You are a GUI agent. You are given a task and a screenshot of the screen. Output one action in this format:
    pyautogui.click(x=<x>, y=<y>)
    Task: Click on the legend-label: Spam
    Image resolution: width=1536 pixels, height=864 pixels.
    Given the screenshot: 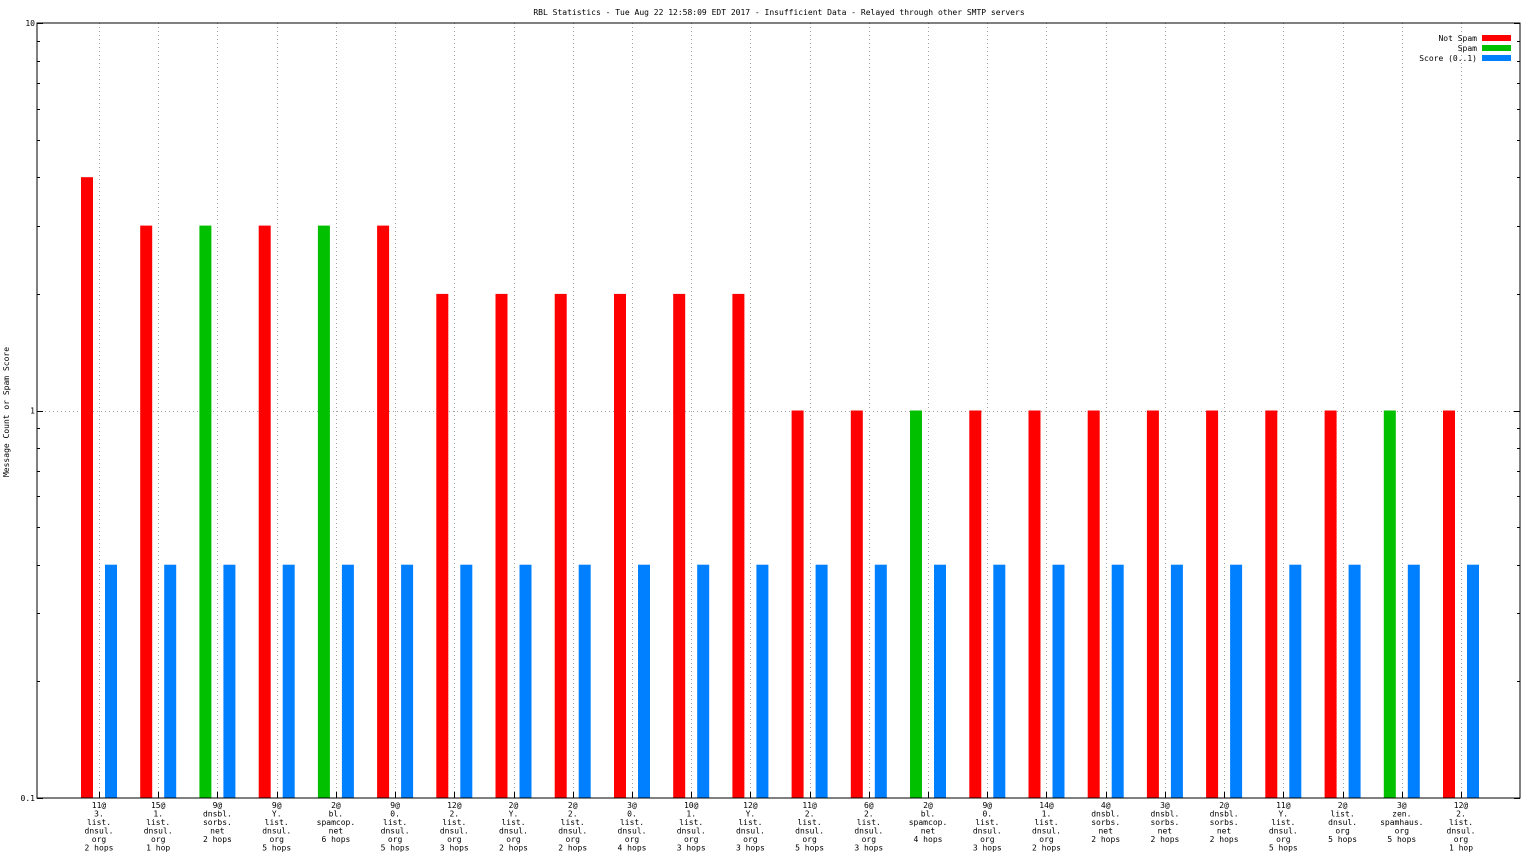 What is the action you would take?
    pyautogui.click(x=1467, y=48)
    